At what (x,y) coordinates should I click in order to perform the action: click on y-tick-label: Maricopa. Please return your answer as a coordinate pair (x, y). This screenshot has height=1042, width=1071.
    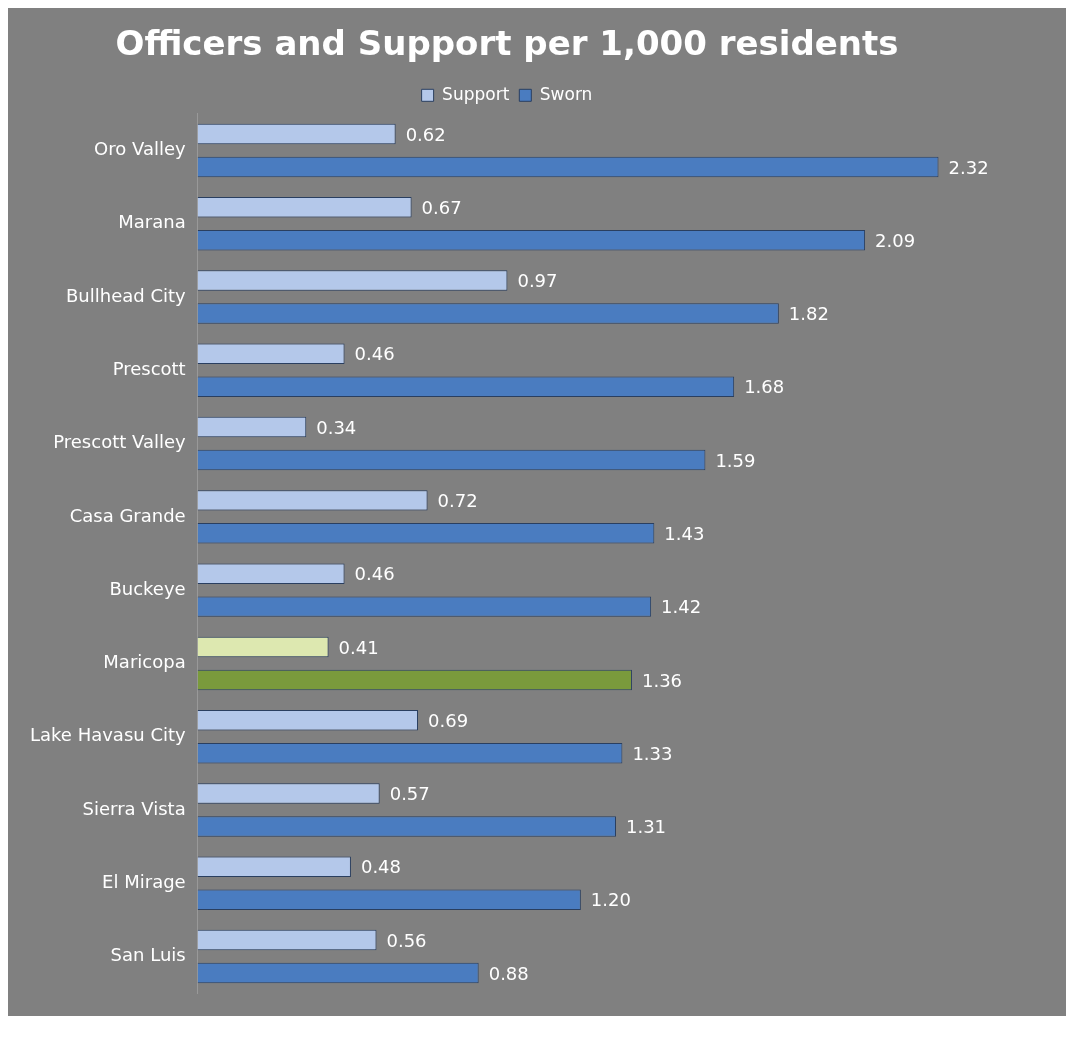
    Looking at the image, I should click on (144, 662).